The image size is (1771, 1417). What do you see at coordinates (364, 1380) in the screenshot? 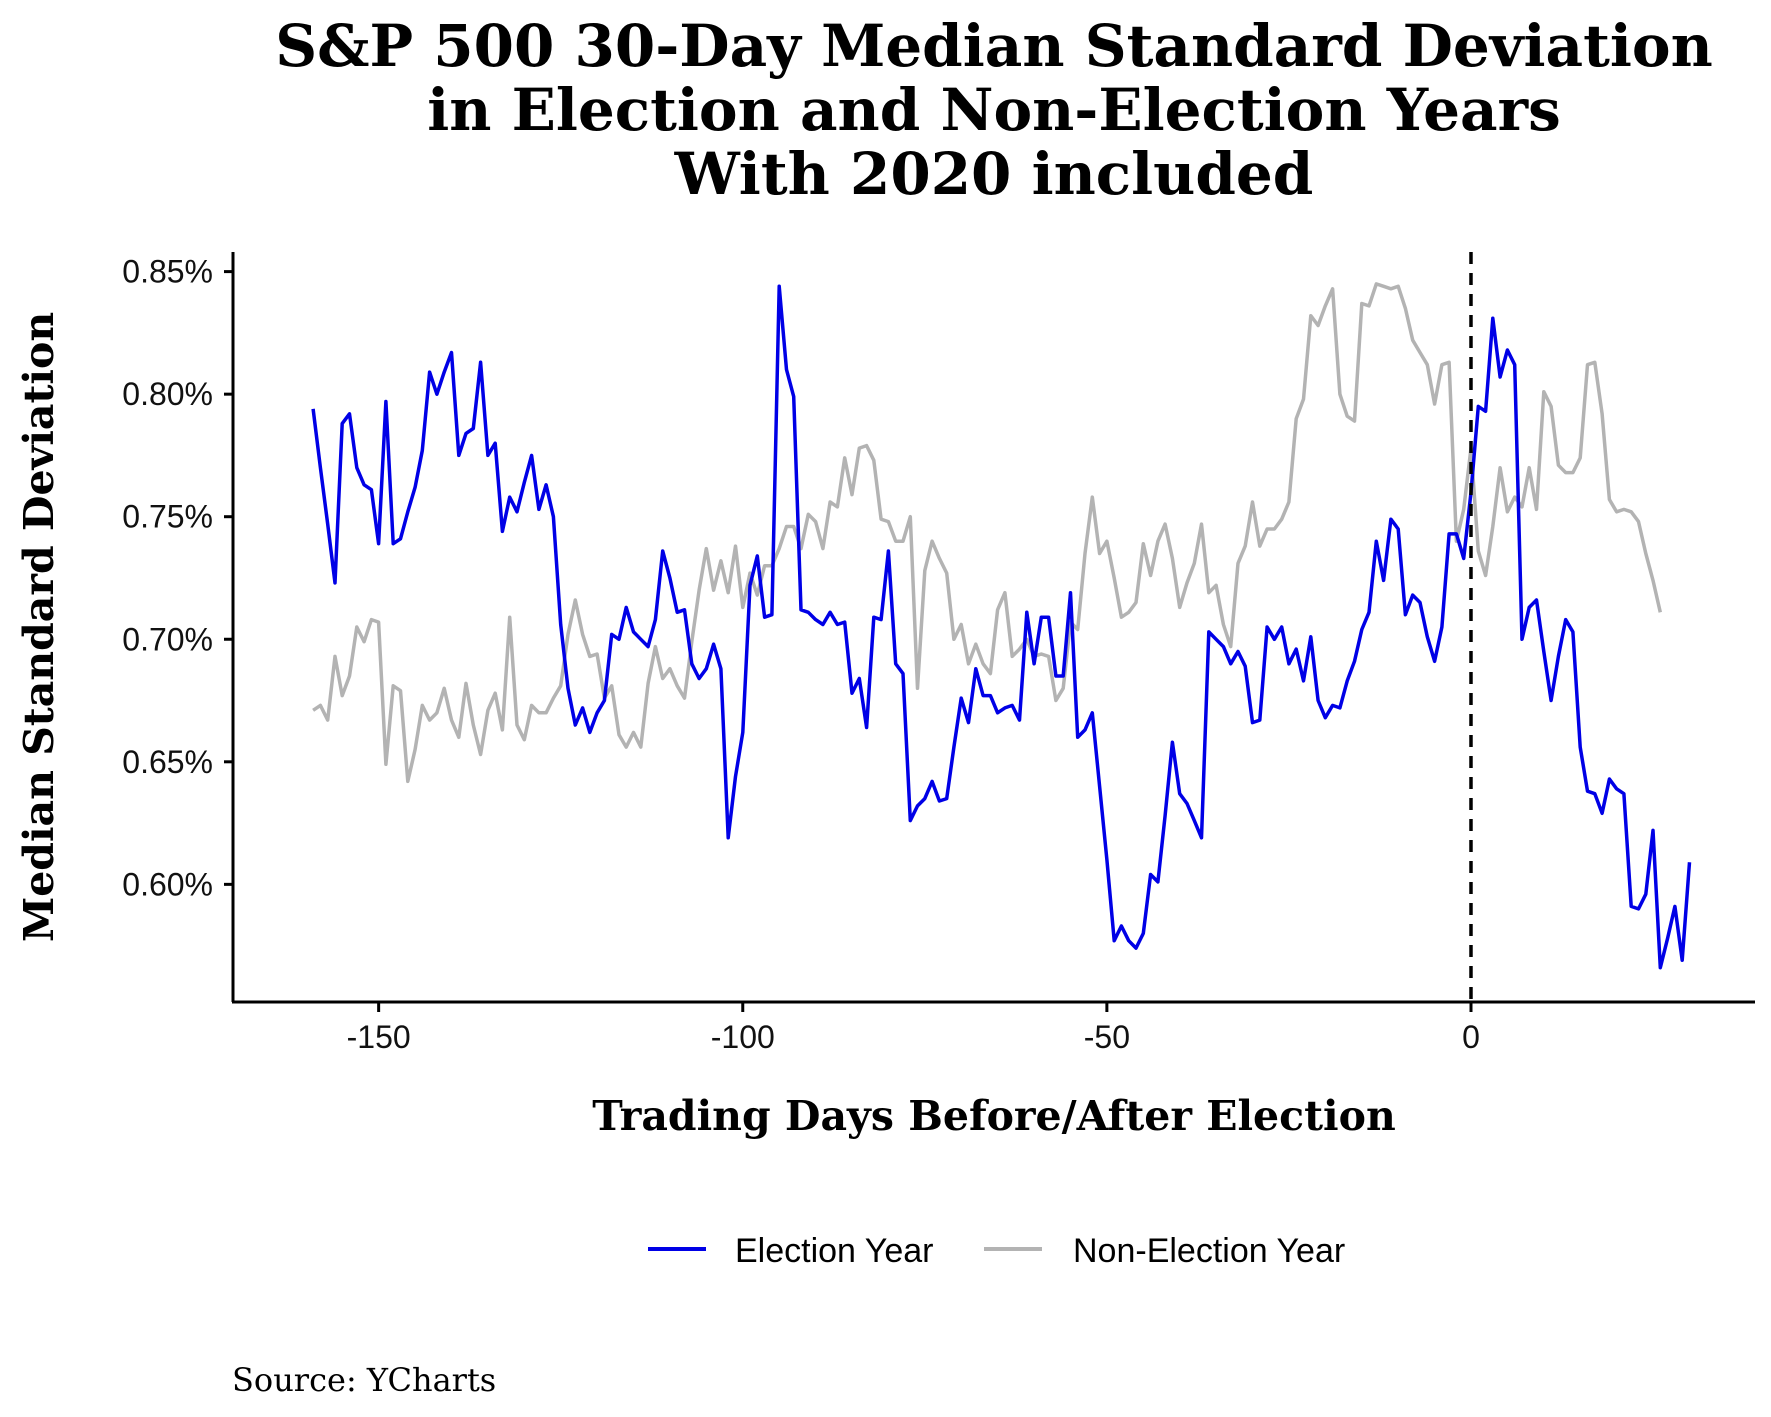
I see `source-note: Source: YCharts` at bounding box center [364, 1380].